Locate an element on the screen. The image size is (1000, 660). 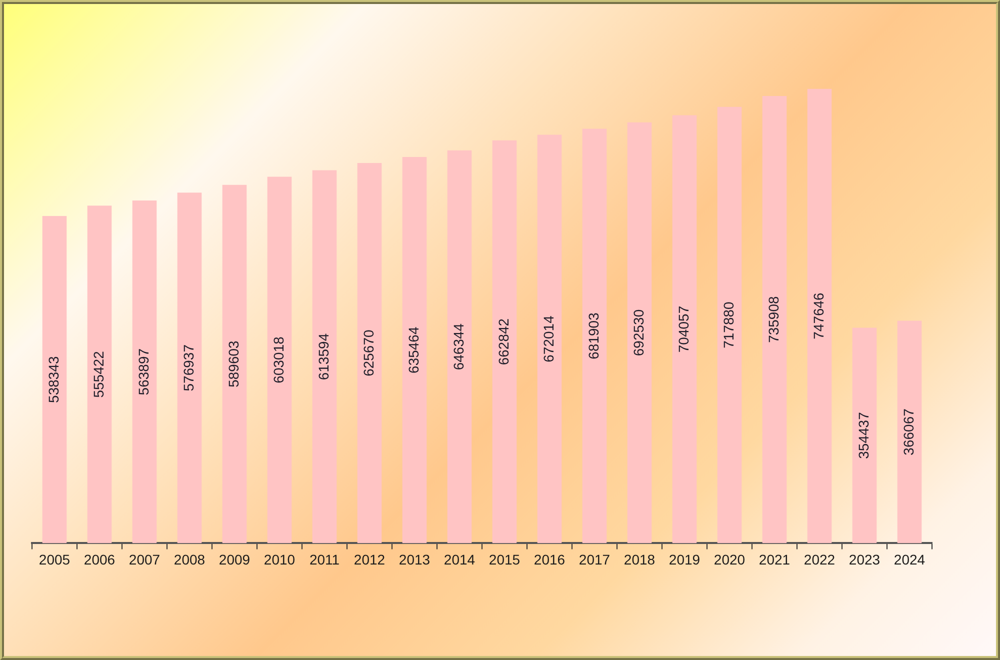
data-label: 576937 is located at coordinates (188, 368).